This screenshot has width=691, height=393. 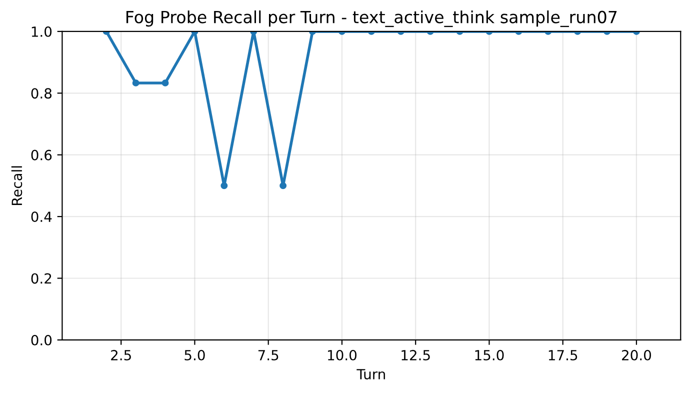 I want to click on x-tick-label: 10.0, so click(x=342, y=355).